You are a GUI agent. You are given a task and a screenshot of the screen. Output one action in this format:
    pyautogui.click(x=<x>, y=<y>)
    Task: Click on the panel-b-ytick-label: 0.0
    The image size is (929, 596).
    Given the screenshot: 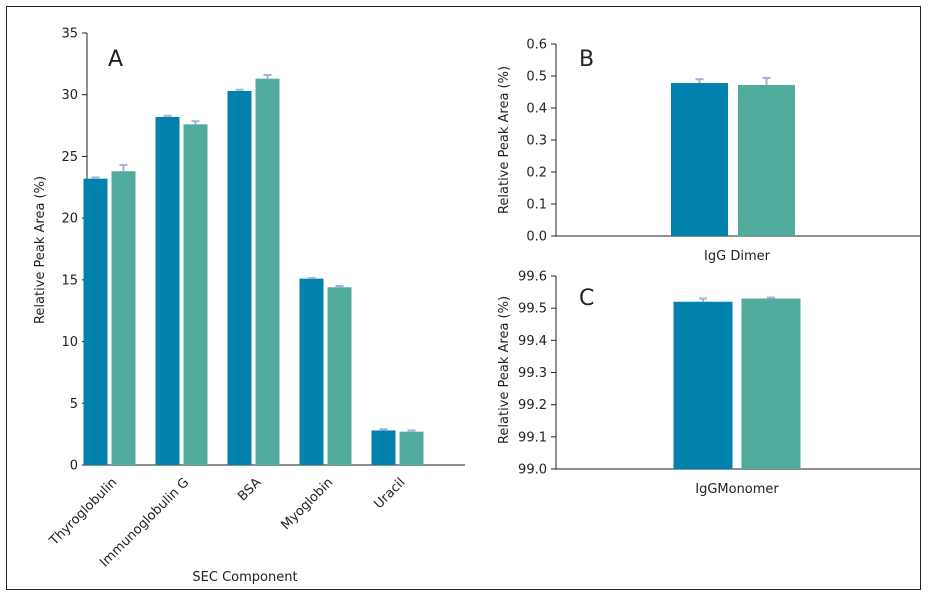 What is the action you would take?
    pyautogui.click(x=536, y=237)
    